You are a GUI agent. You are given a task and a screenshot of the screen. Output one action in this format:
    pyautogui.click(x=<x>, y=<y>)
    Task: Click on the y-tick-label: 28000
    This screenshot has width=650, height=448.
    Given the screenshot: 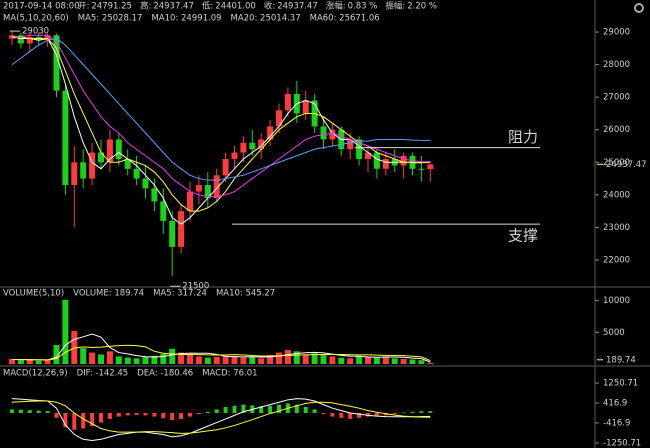 What is the action you would take?
    pyautogui.click(x=616, y=65)
    